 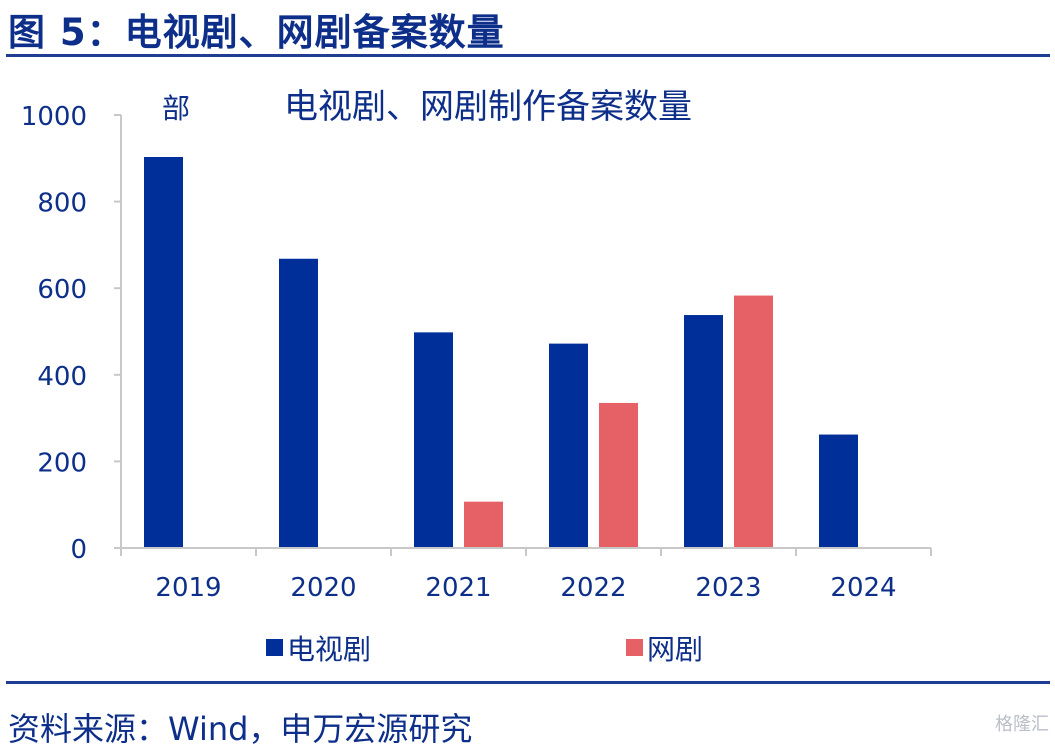 I want to click on bar-电视剧-2021, so click(x=433, y=440).